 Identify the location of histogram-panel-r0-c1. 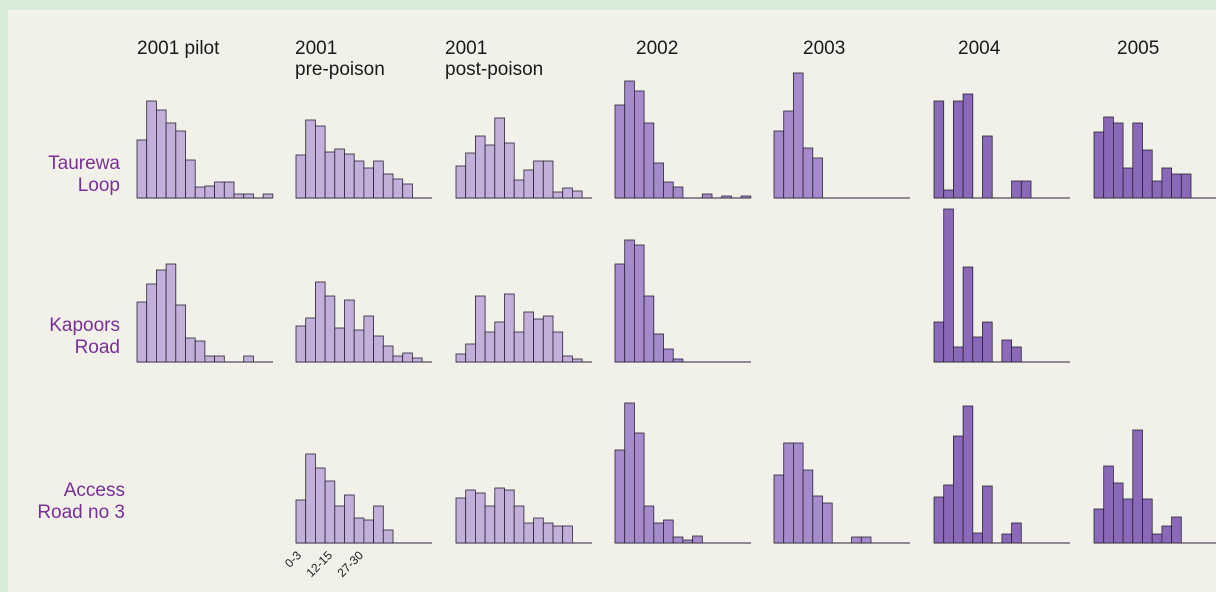
(363, 159).